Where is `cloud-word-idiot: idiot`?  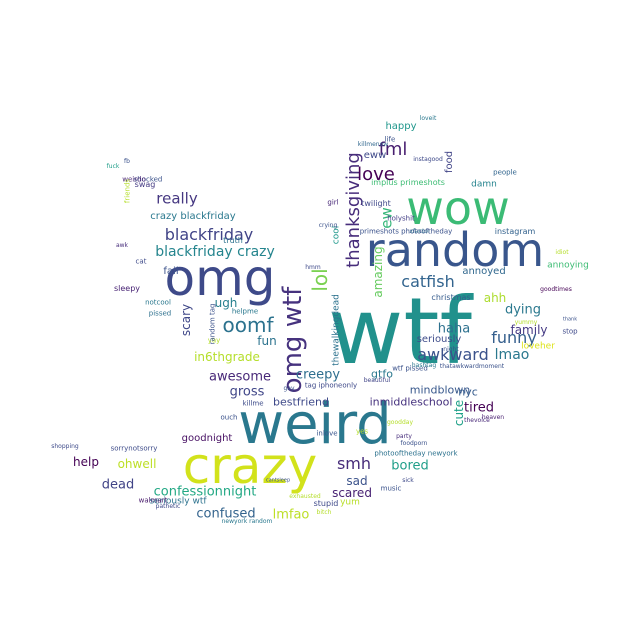
cloud-word-idiot: idiot is located at coordinates (562, 252).